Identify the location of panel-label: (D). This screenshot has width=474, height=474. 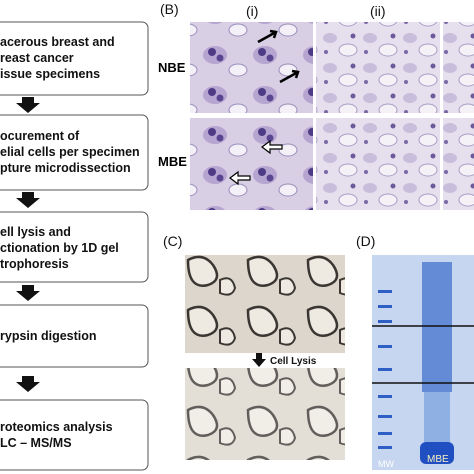
(365, 241).